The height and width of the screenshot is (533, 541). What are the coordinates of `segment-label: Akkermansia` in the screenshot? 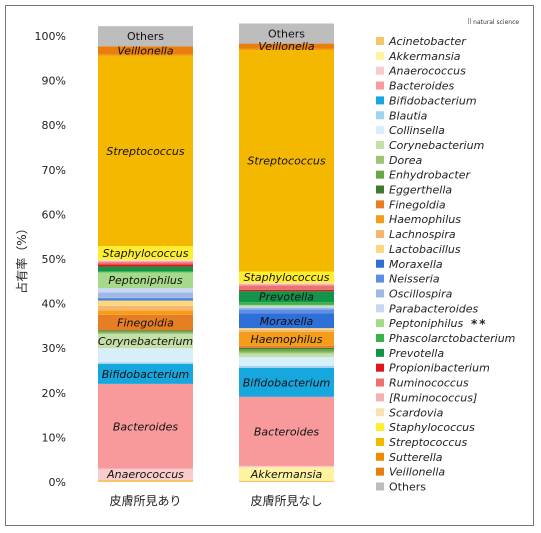 It's located at (286, 474).